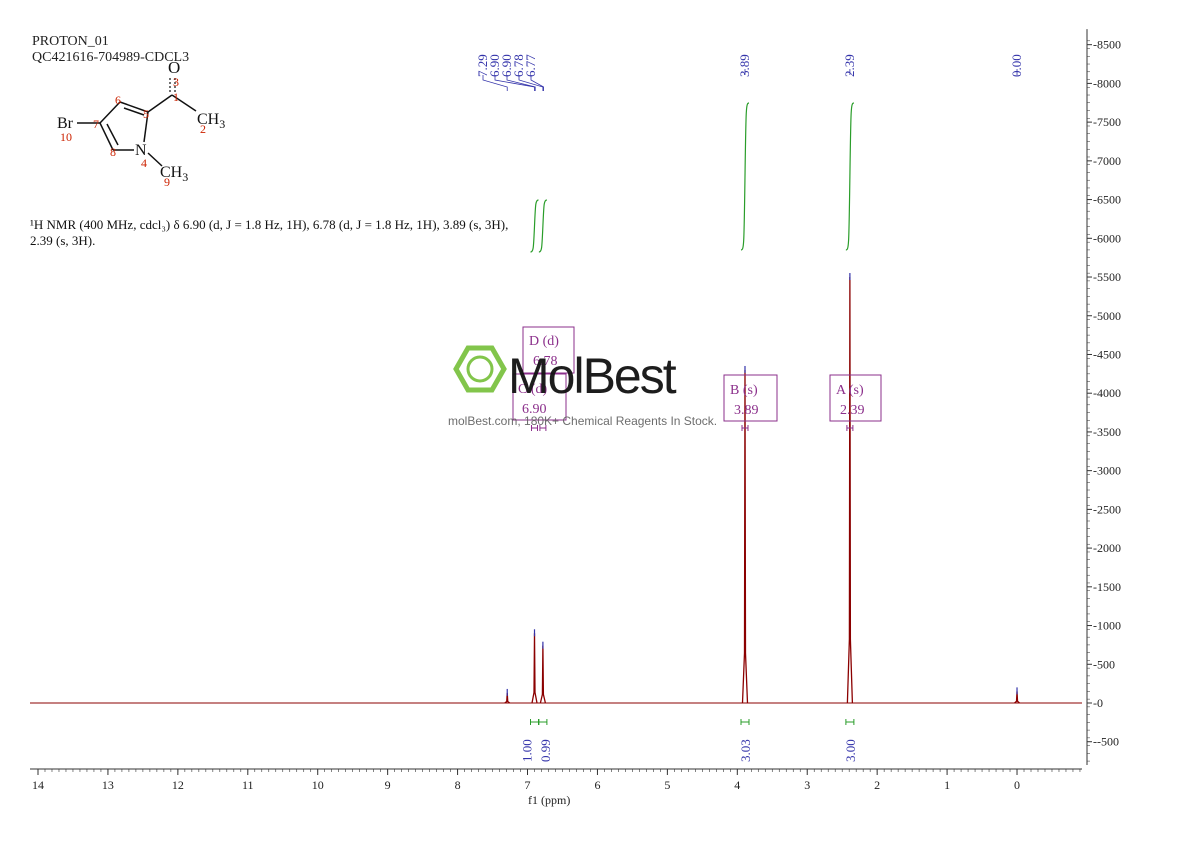 The width and height of the screenshot is (1190, 846). I want to click on x-tick-label: 8, so click(458, 785).